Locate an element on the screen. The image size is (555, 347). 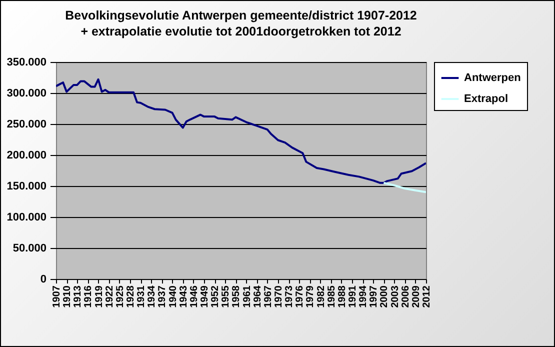
x-tick-label: 1943 is located at coordinates (184, 296).